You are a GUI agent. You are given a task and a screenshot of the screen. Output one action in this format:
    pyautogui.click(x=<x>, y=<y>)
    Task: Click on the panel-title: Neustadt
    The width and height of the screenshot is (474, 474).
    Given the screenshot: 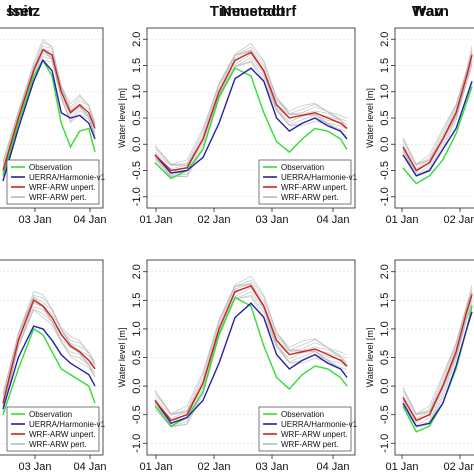 What is the action you would take?
    pyautogui.click(x=253, y=11)
    